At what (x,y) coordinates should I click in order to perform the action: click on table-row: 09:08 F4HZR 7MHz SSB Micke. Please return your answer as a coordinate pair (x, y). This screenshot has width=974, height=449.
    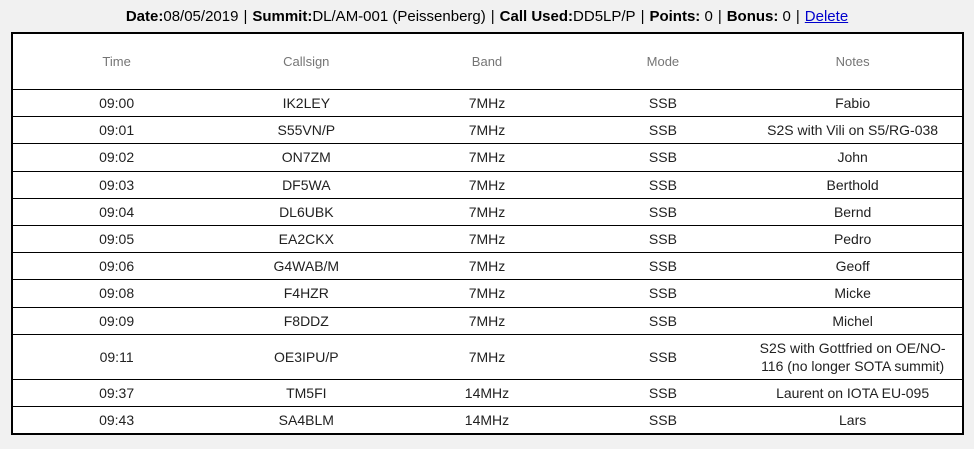
    Looking at the image, I should click on (487, 293).